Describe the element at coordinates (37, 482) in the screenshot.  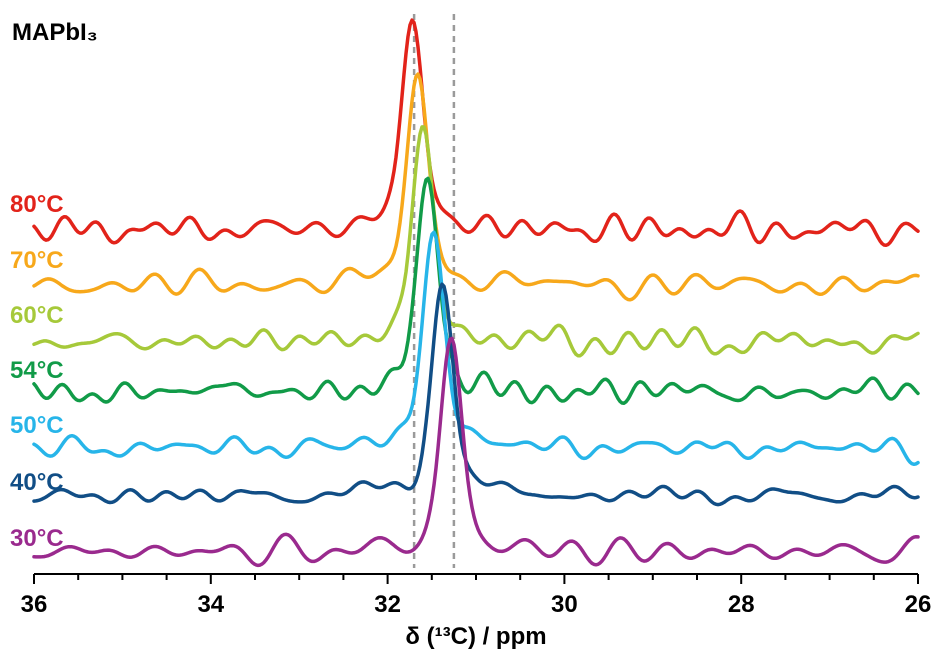
I see `series-label-40c: 40°C` at that location.